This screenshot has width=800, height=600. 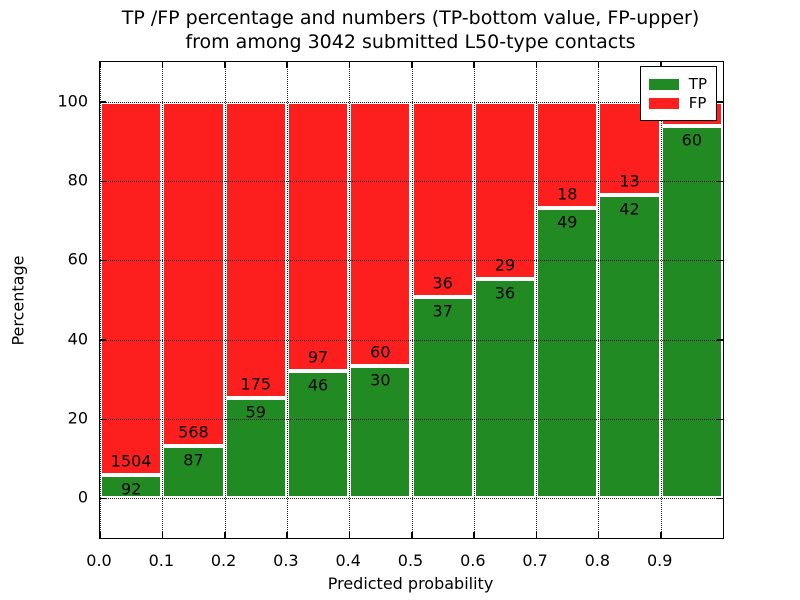 What do you see at coordinates (663, 103) in the screenshot?
I see `legend-swatch-fp` at bounding box center [663, 103].